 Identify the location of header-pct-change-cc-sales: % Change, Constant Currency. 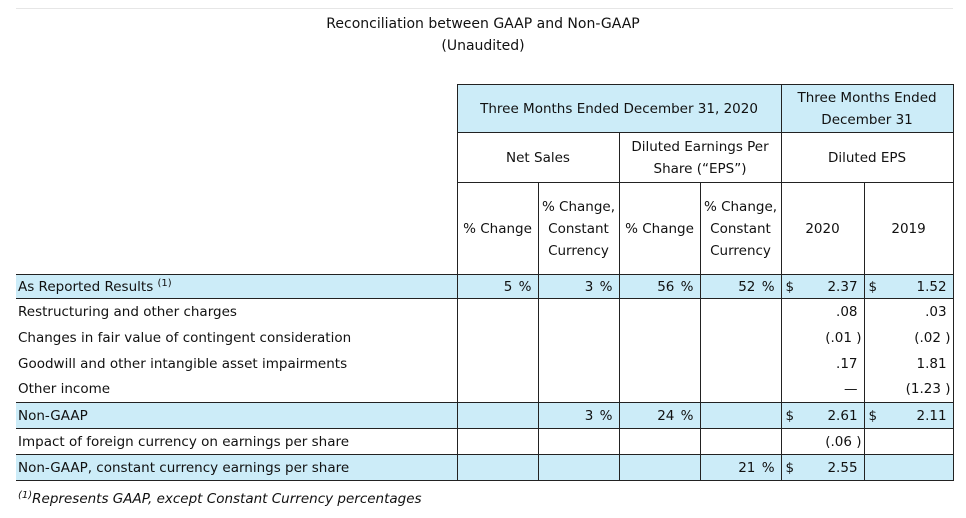
(579, 228).